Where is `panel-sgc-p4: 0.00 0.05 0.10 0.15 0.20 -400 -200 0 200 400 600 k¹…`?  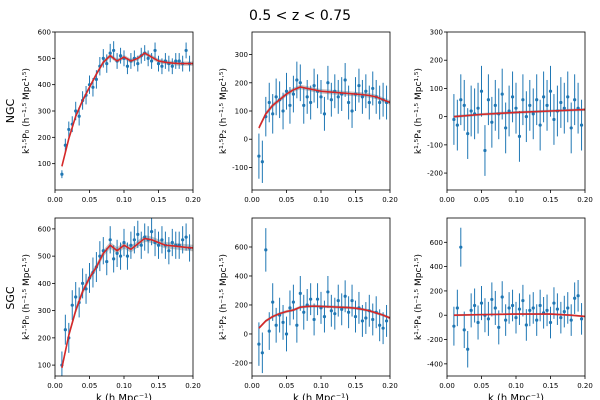 panel-sgc-p4: 0.00 0.05 0.10 0.15 0.20 -400 -200 0 200 400 600 k¹… is located at coordinates (503, 308).